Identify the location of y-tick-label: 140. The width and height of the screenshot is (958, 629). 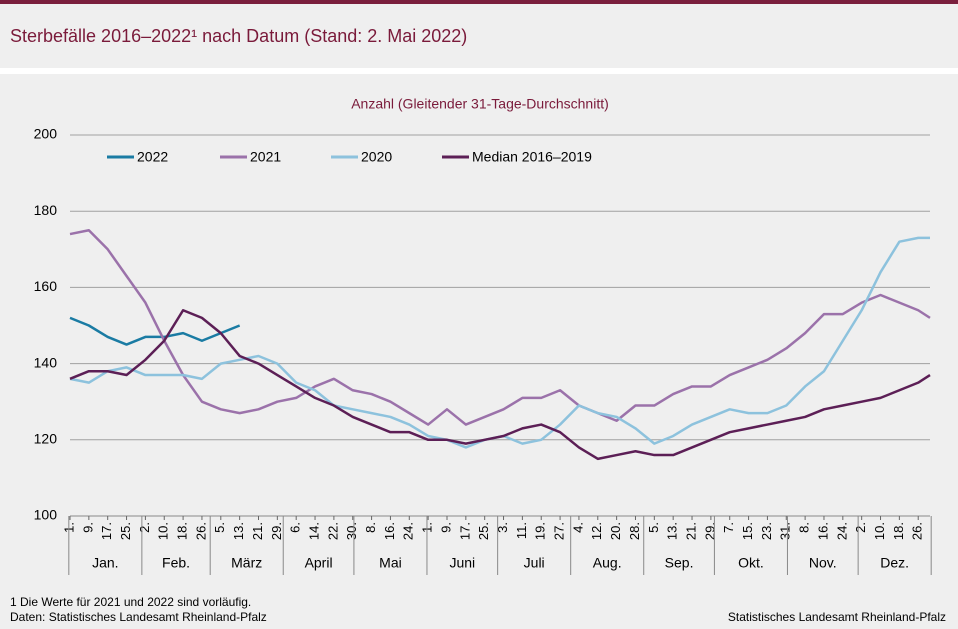
(46, 362).